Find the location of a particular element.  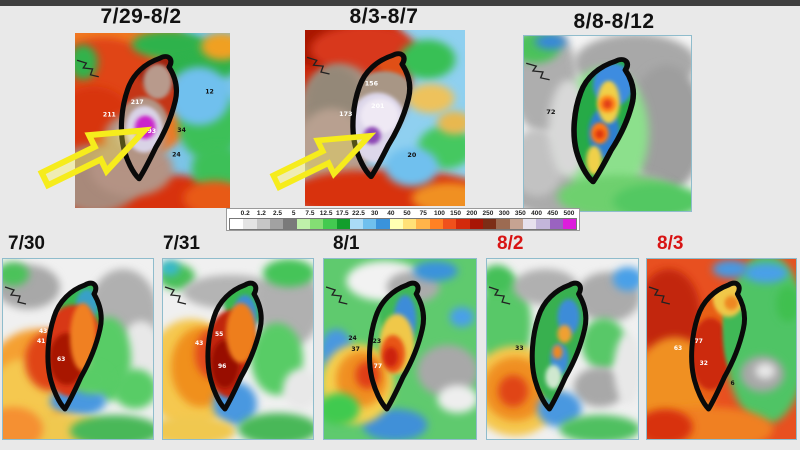

ocean-precip-field is located at coordinates (562, 352).